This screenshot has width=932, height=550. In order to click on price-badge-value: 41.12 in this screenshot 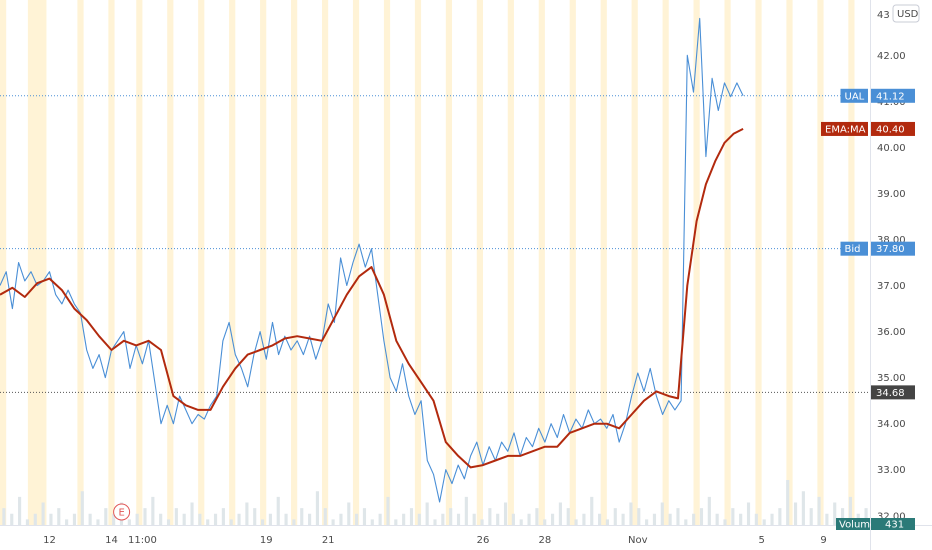, I will do `click(890, 96)`.